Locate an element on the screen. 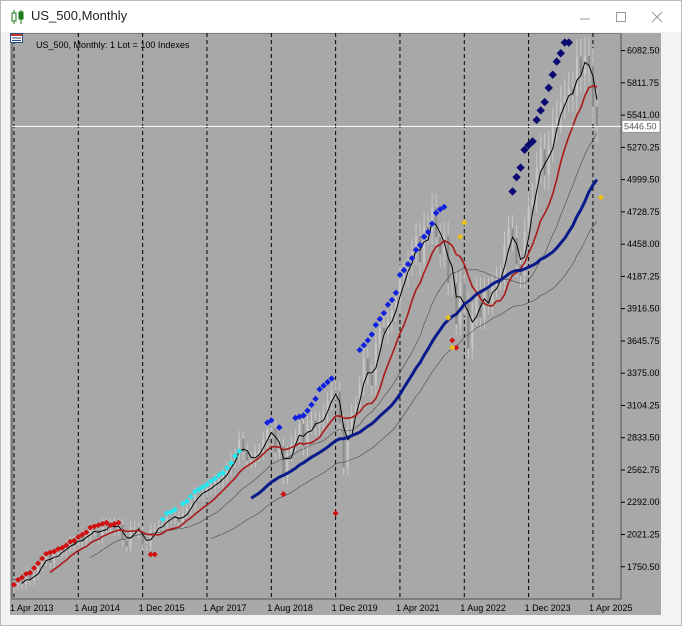 The width and height of the screenshot is (682, 626). close-icon is located at coordinates (657, 17).